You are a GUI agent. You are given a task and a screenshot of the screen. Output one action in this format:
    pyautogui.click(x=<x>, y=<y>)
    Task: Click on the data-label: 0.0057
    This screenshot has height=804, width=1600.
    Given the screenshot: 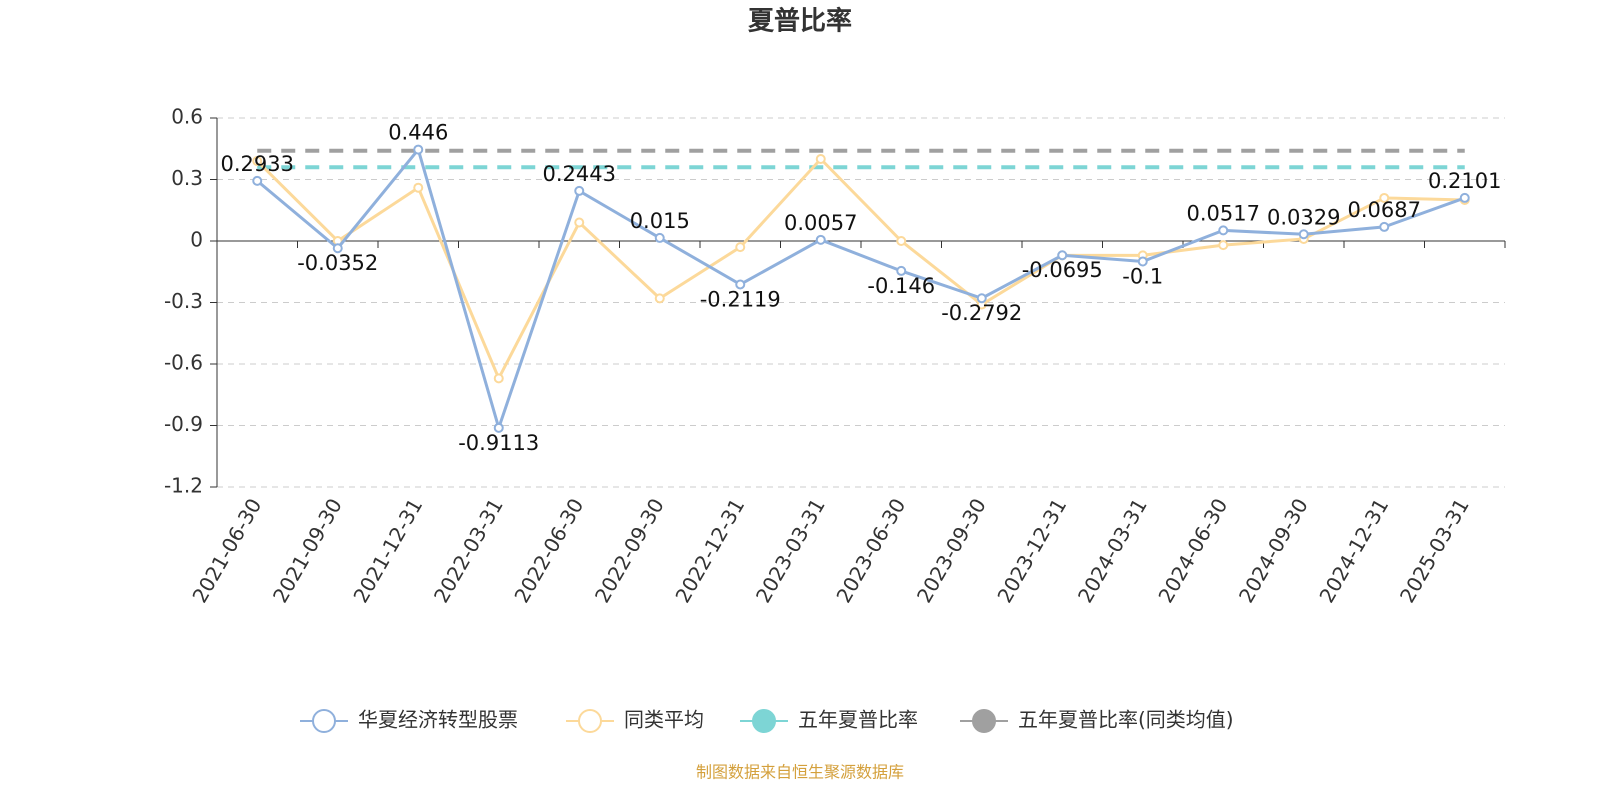 What is the action you would take?
    pyautogui.click(x=820, y=223)
    